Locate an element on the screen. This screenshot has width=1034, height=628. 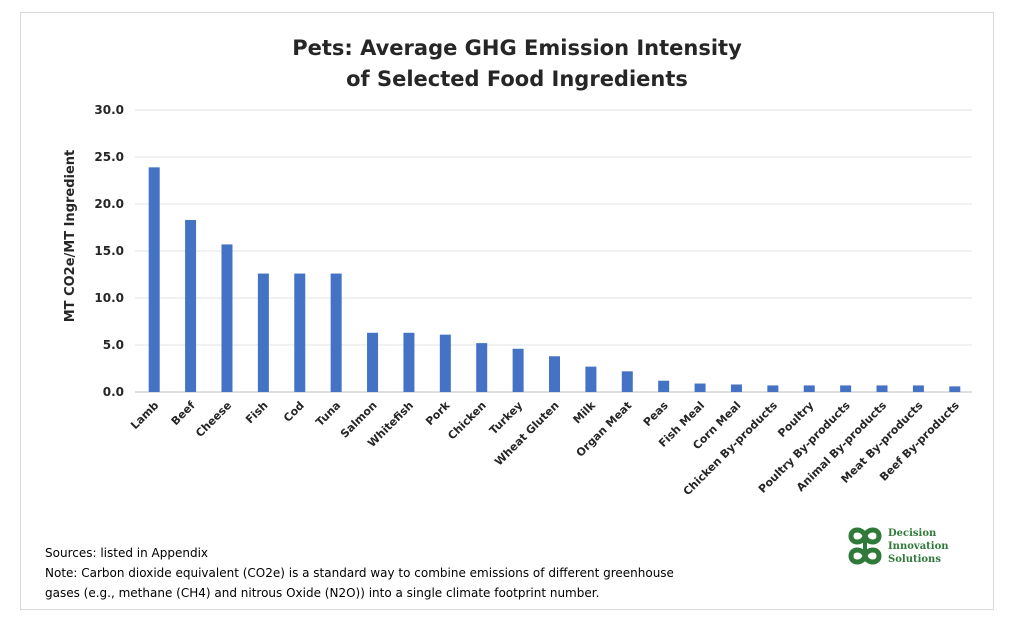
bar-tuna is located at coordinates (336, 332).